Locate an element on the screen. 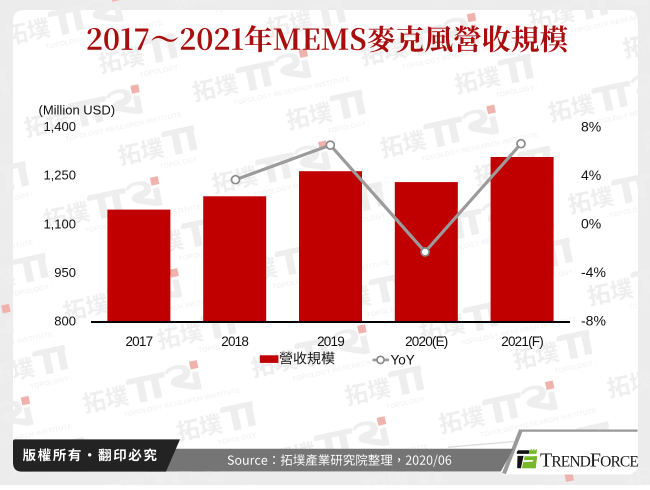 This screenshot has height=490, width=650. svg-text: 0% is located at coordinates (591, 224).